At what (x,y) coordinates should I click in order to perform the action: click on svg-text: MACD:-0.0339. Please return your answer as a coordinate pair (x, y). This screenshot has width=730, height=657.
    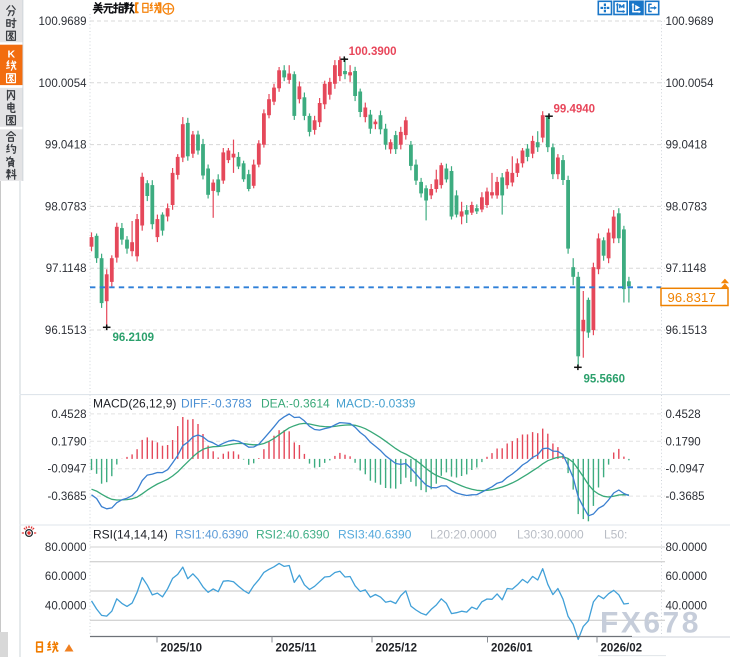
    Looking at the image, I should click on (376, 403).